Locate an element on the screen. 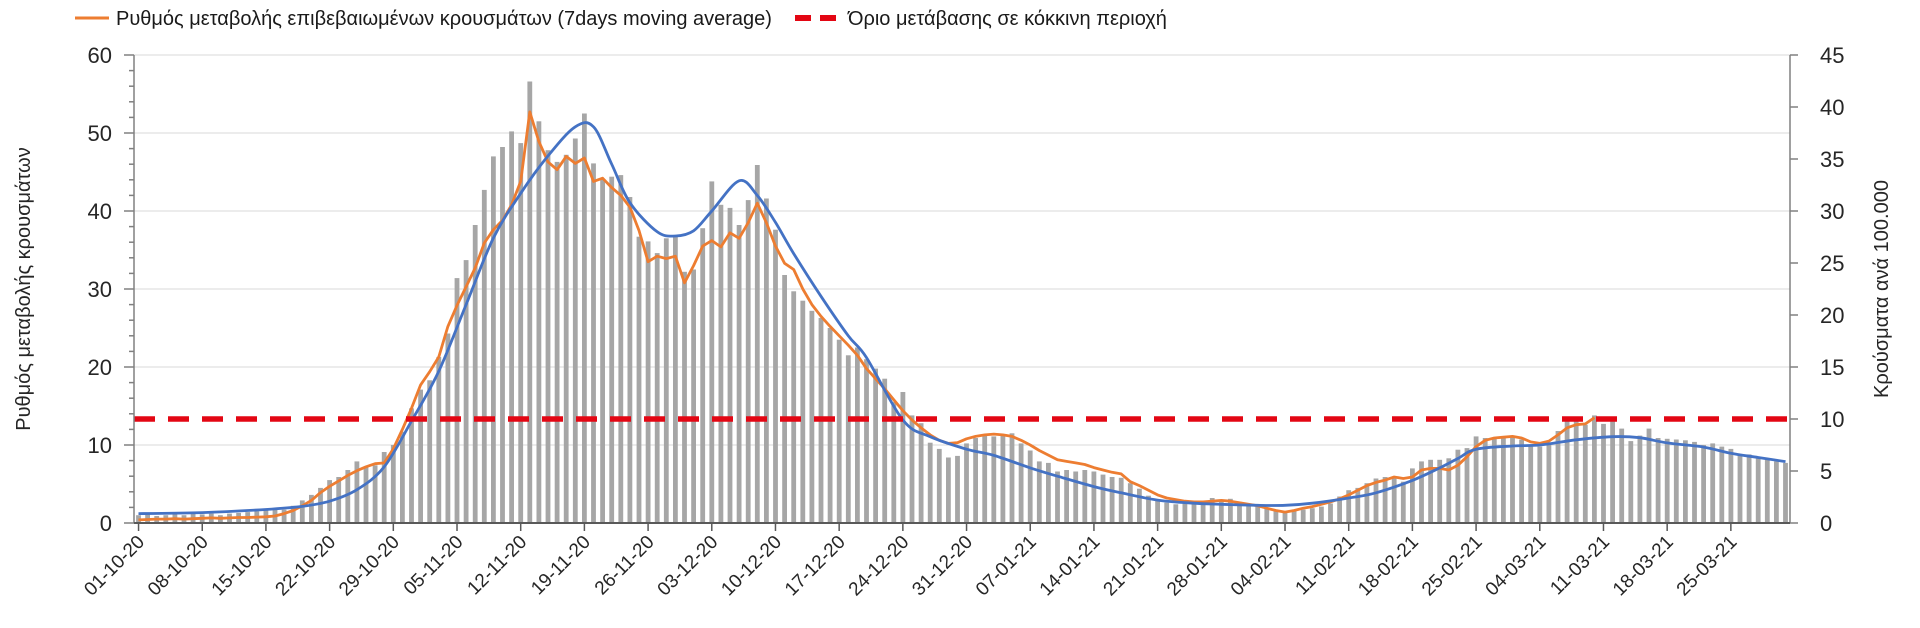 This screenshot has width=1920, height=628. y-left-tick-label: 30 is located at coordinates (100, 289).